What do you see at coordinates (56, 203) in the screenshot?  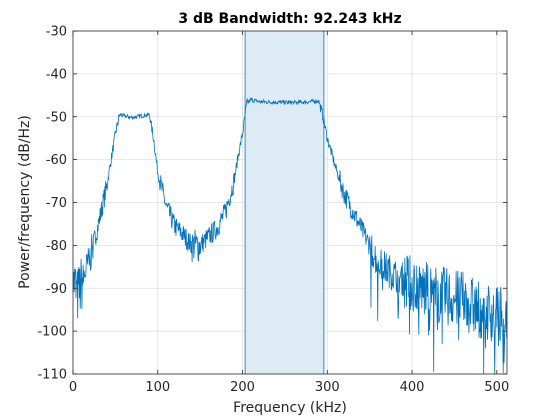 I see `y-tick-label-4: -70` at bounding box center [56, 203].